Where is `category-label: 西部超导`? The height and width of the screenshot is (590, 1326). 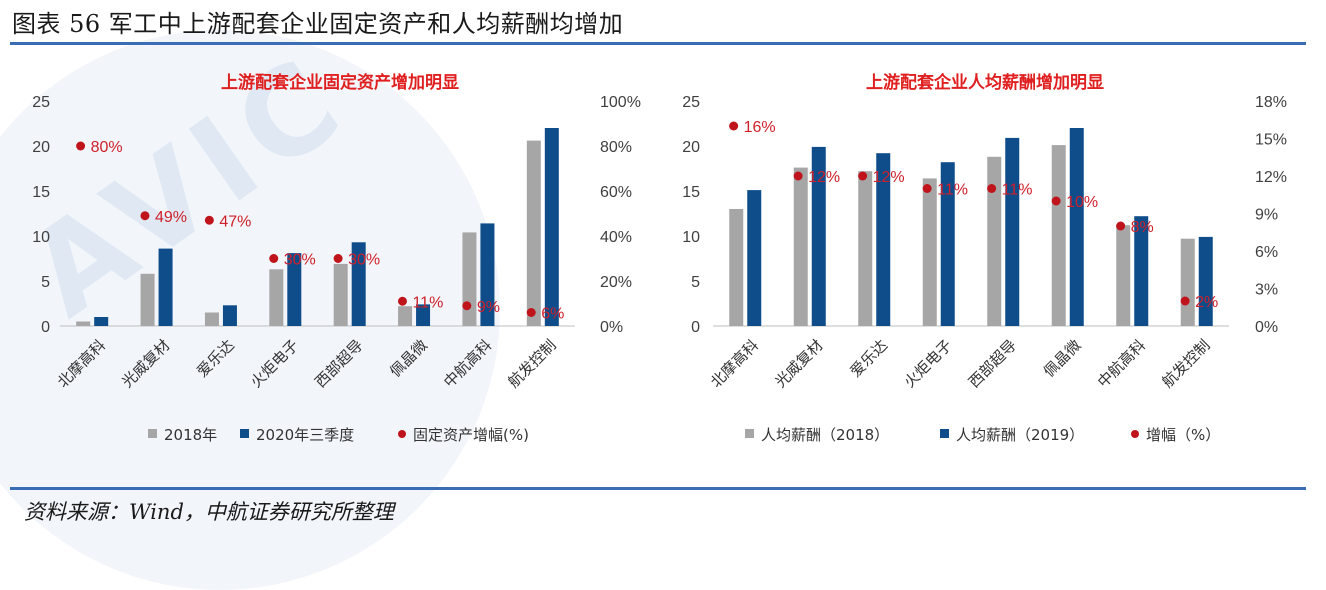
category-label: 西部超导 is located at coordinates (992, 363).